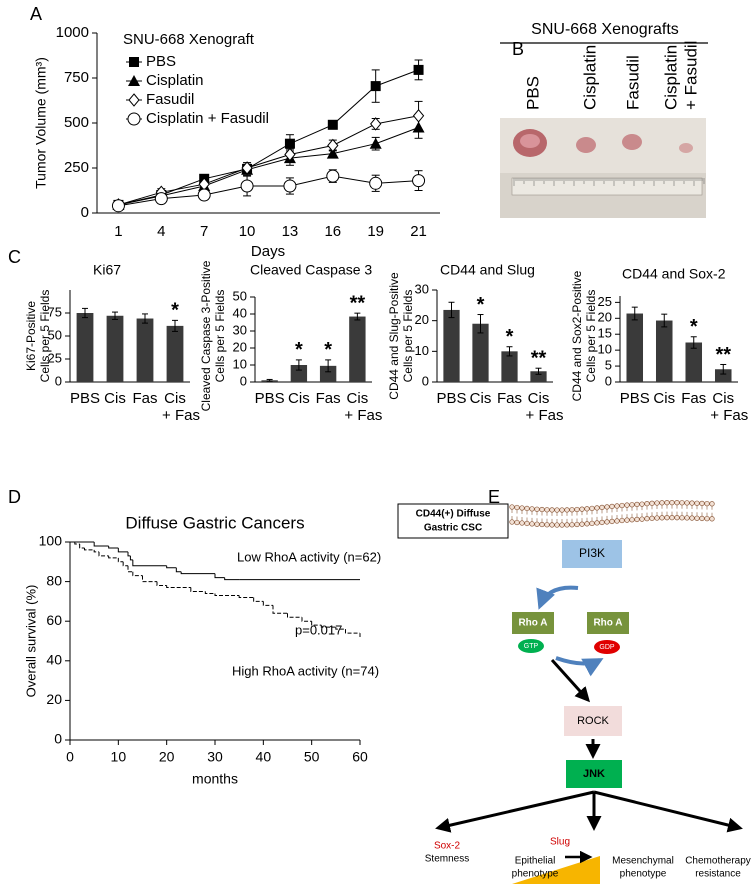 This screenshot has width=754, height=884. Describe the element at coordinates (54, 580) in the screenshot. I see `y-tick-label: 80` at that location.